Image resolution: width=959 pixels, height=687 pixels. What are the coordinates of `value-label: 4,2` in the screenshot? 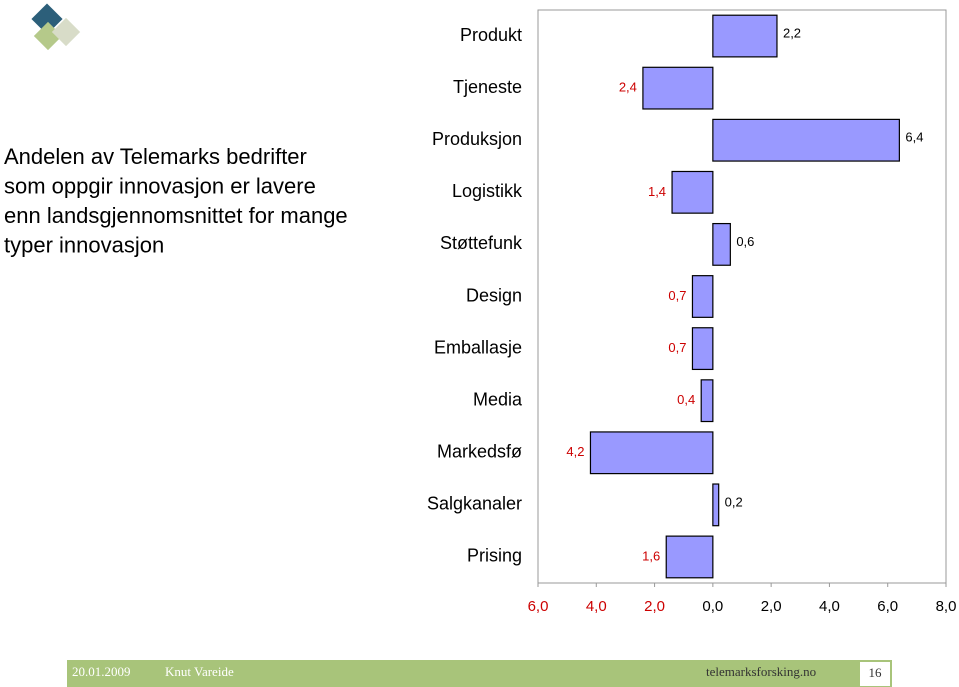 It's located at (575, 451).